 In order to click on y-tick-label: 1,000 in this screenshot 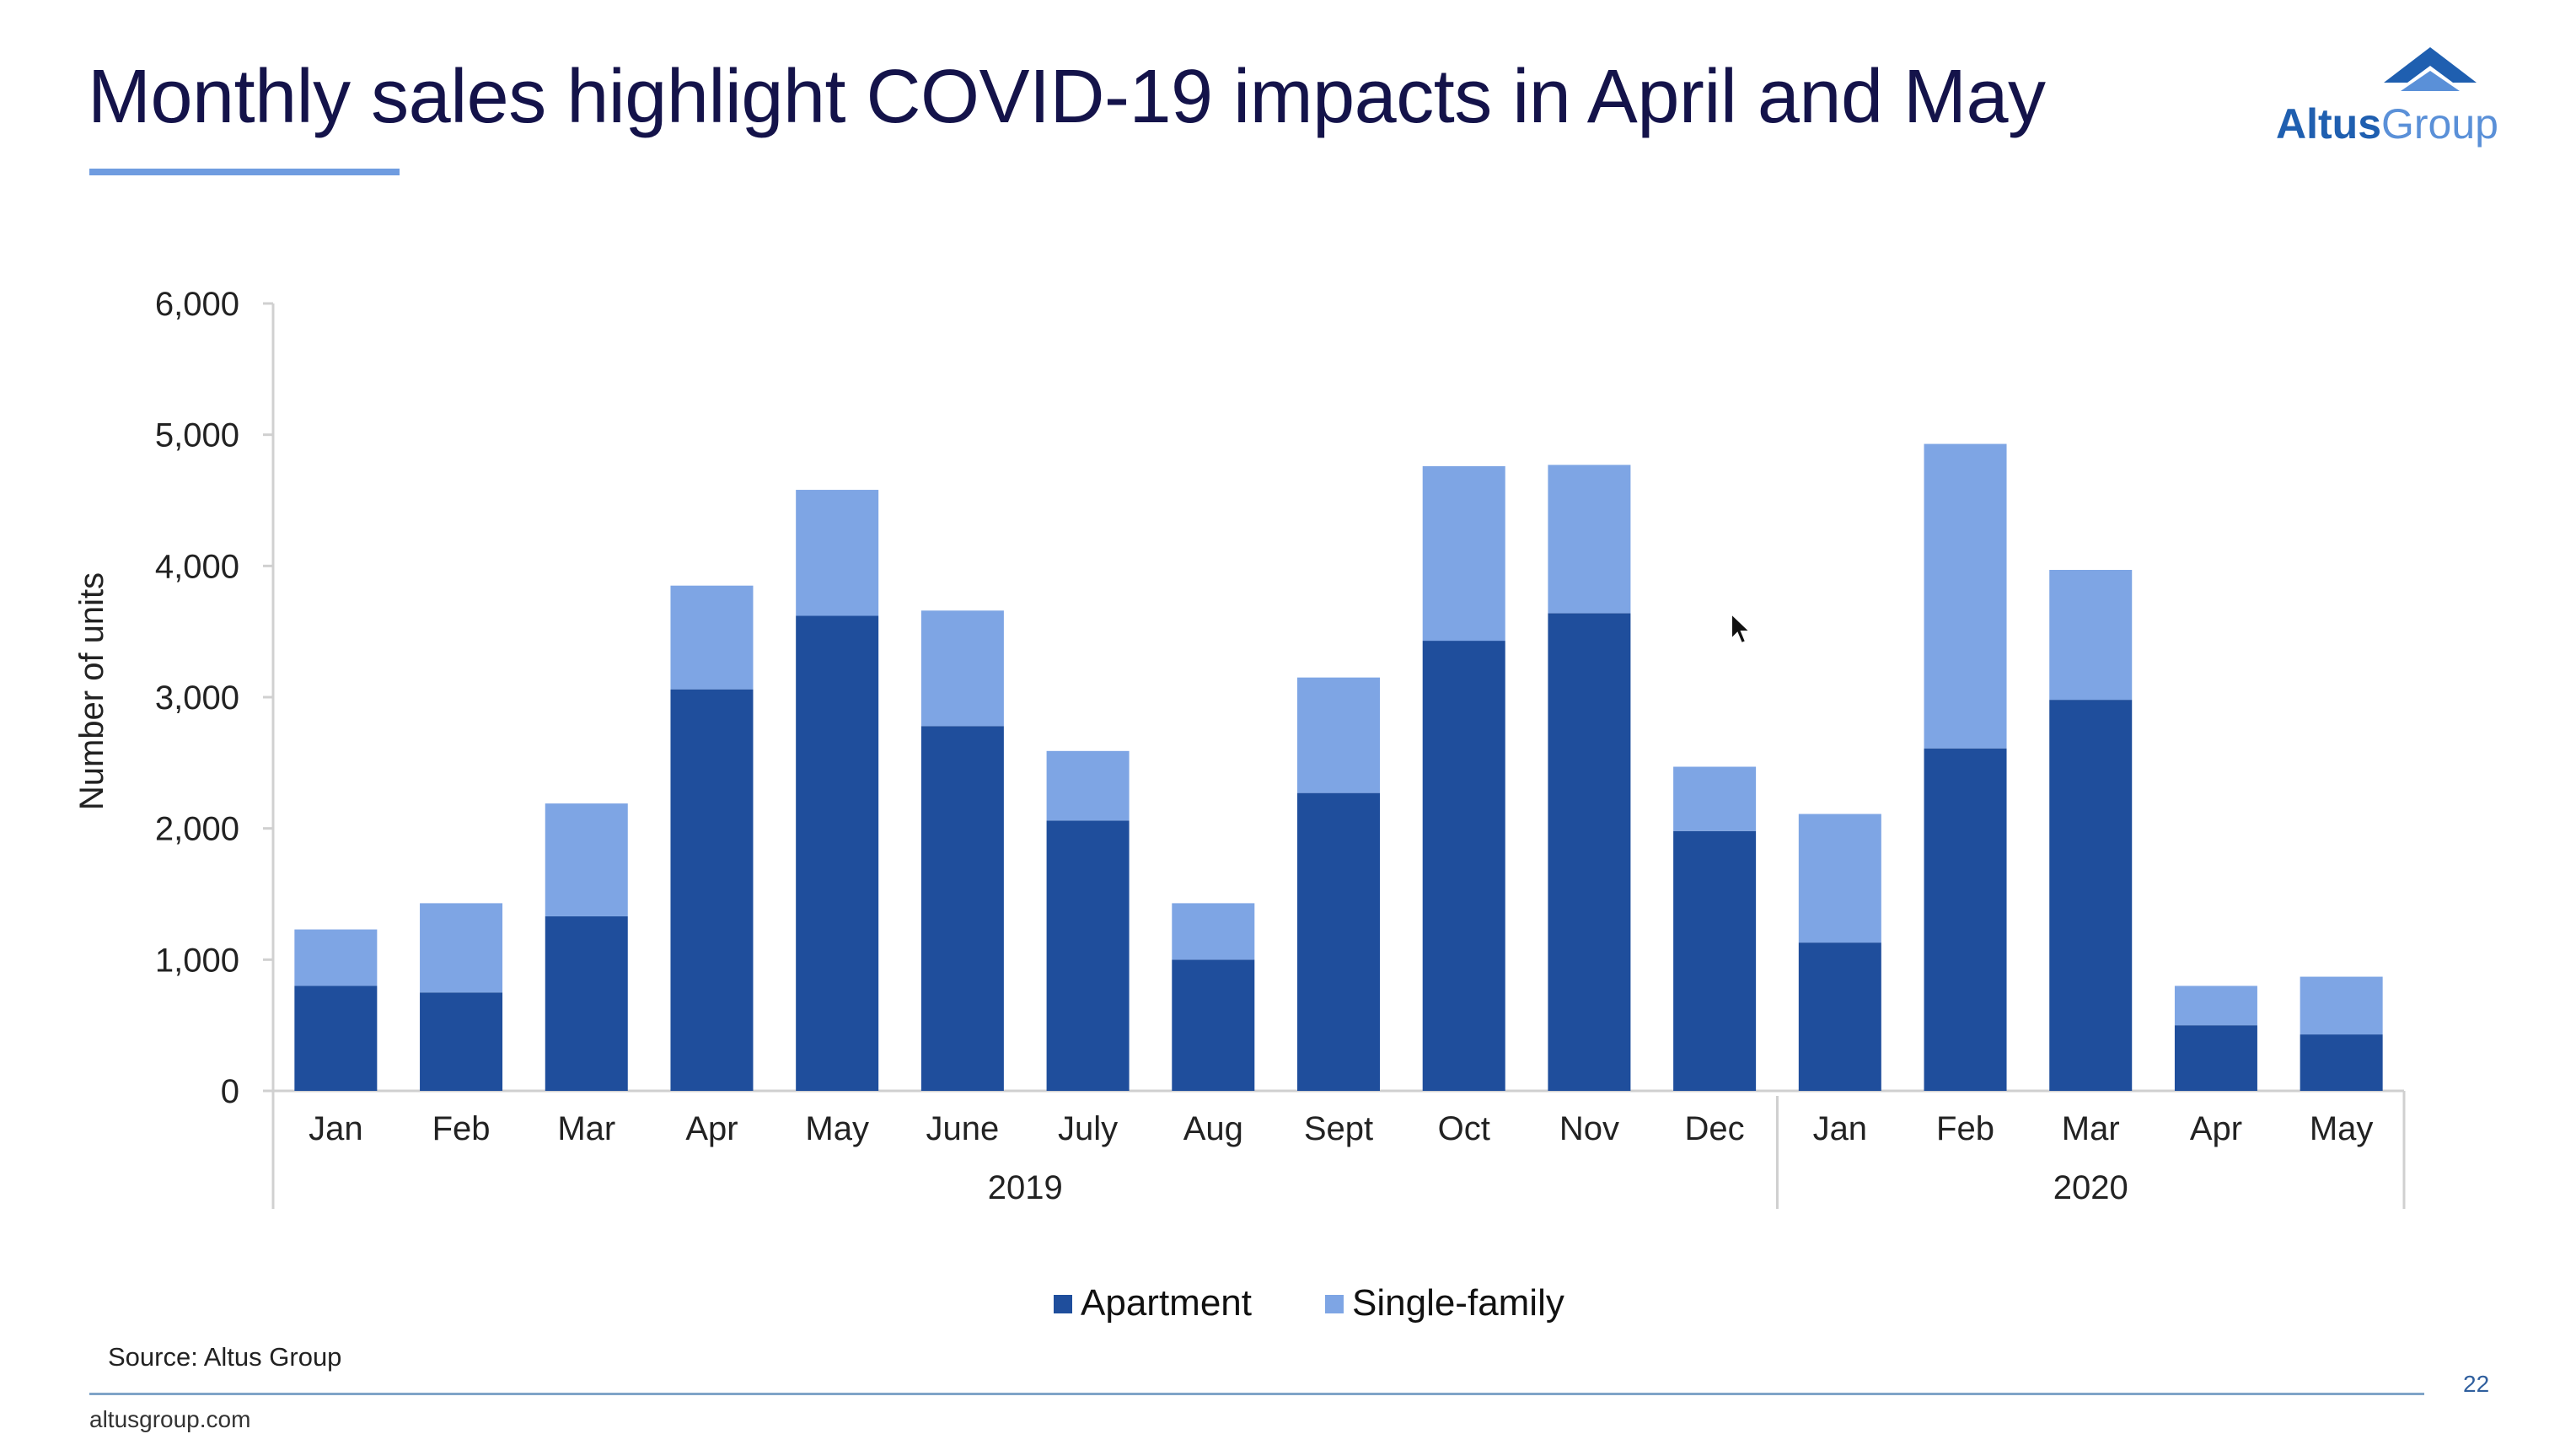, I will do `click(197, 960)`.